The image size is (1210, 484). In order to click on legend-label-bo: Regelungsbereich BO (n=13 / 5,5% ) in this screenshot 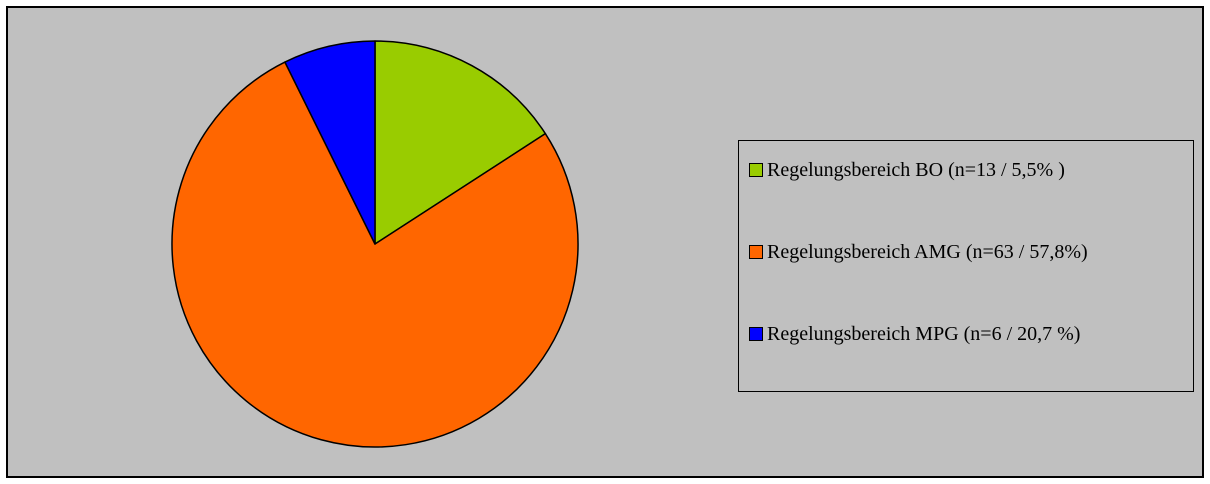, I will do `click(916, 170)`.